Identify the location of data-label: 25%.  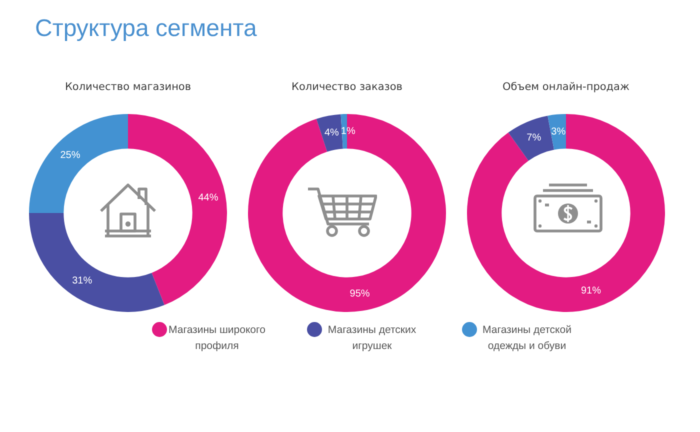
(70, 155).